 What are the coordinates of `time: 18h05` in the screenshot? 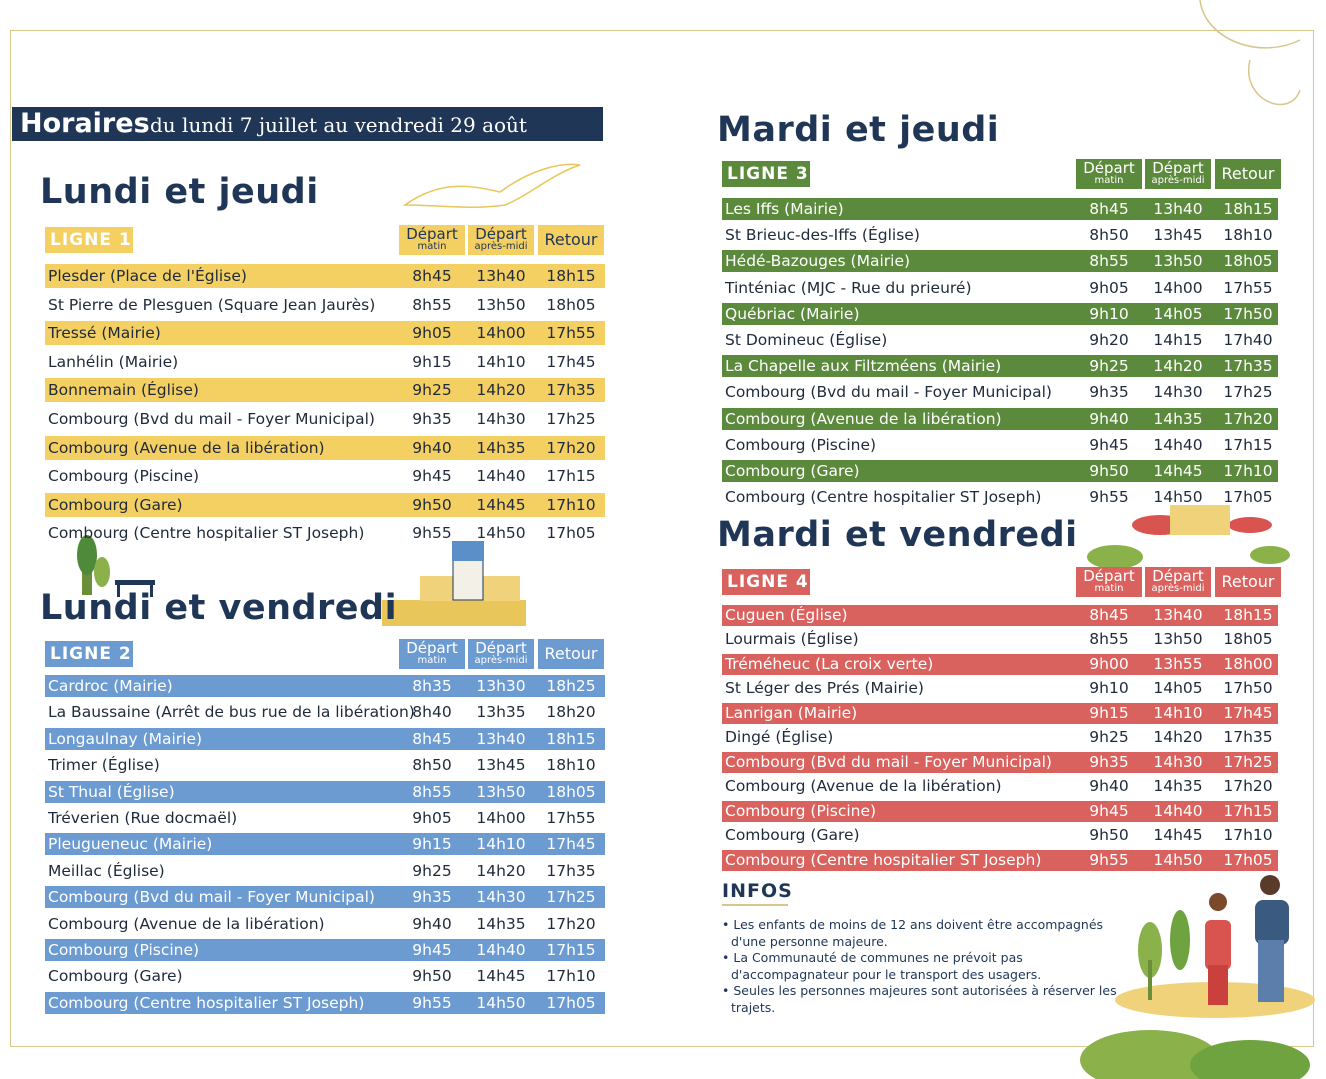 It's located at (571, 304).